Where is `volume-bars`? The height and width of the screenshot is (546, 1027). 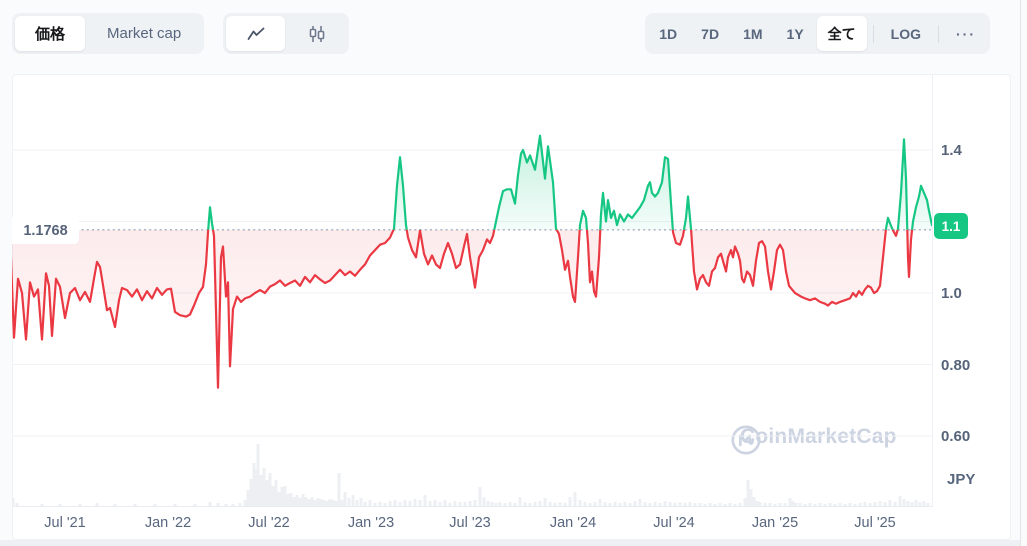
volume-bars is located at coordinates (471, 475).